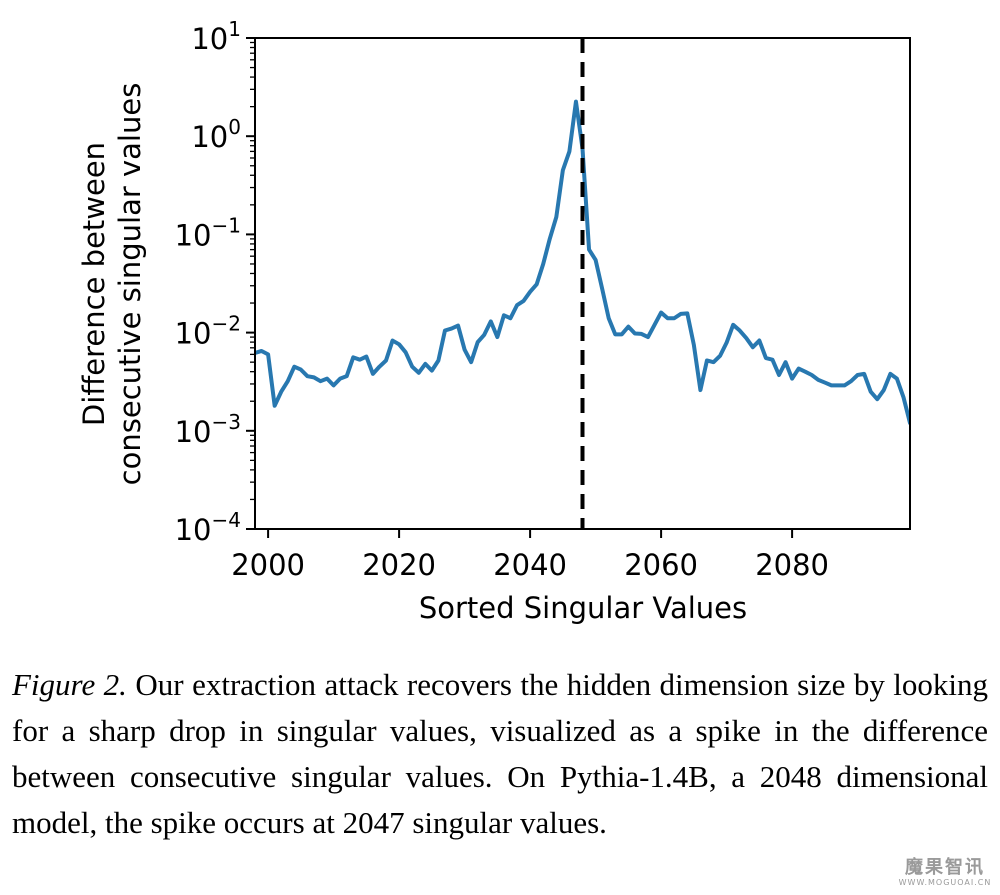  Describe the element at coordinates (208, 331) in the screenshot. I see `y-tick-label: 10⁻²` at that location.